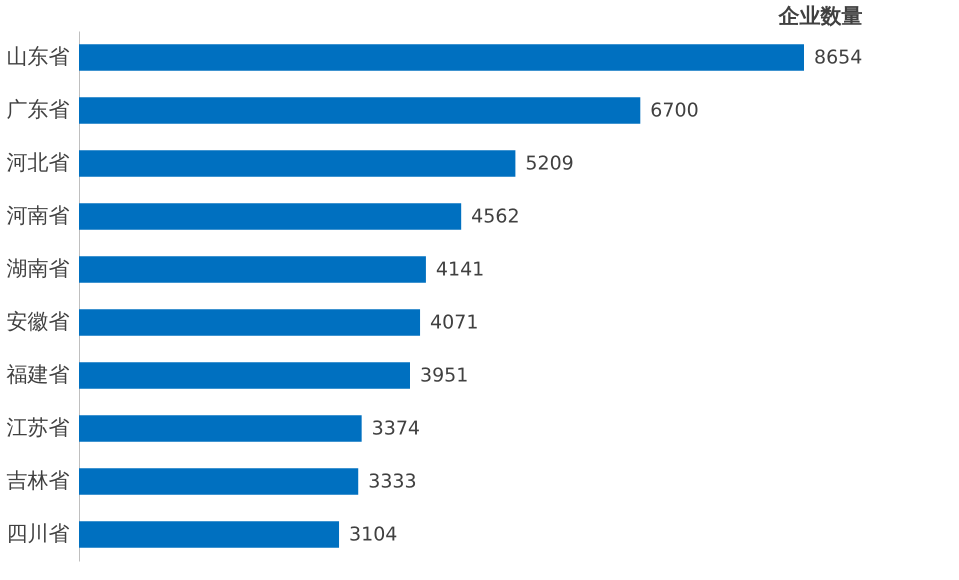 The image size is (959, 580). I want to click on data-label: 3374, so click(396, 429).